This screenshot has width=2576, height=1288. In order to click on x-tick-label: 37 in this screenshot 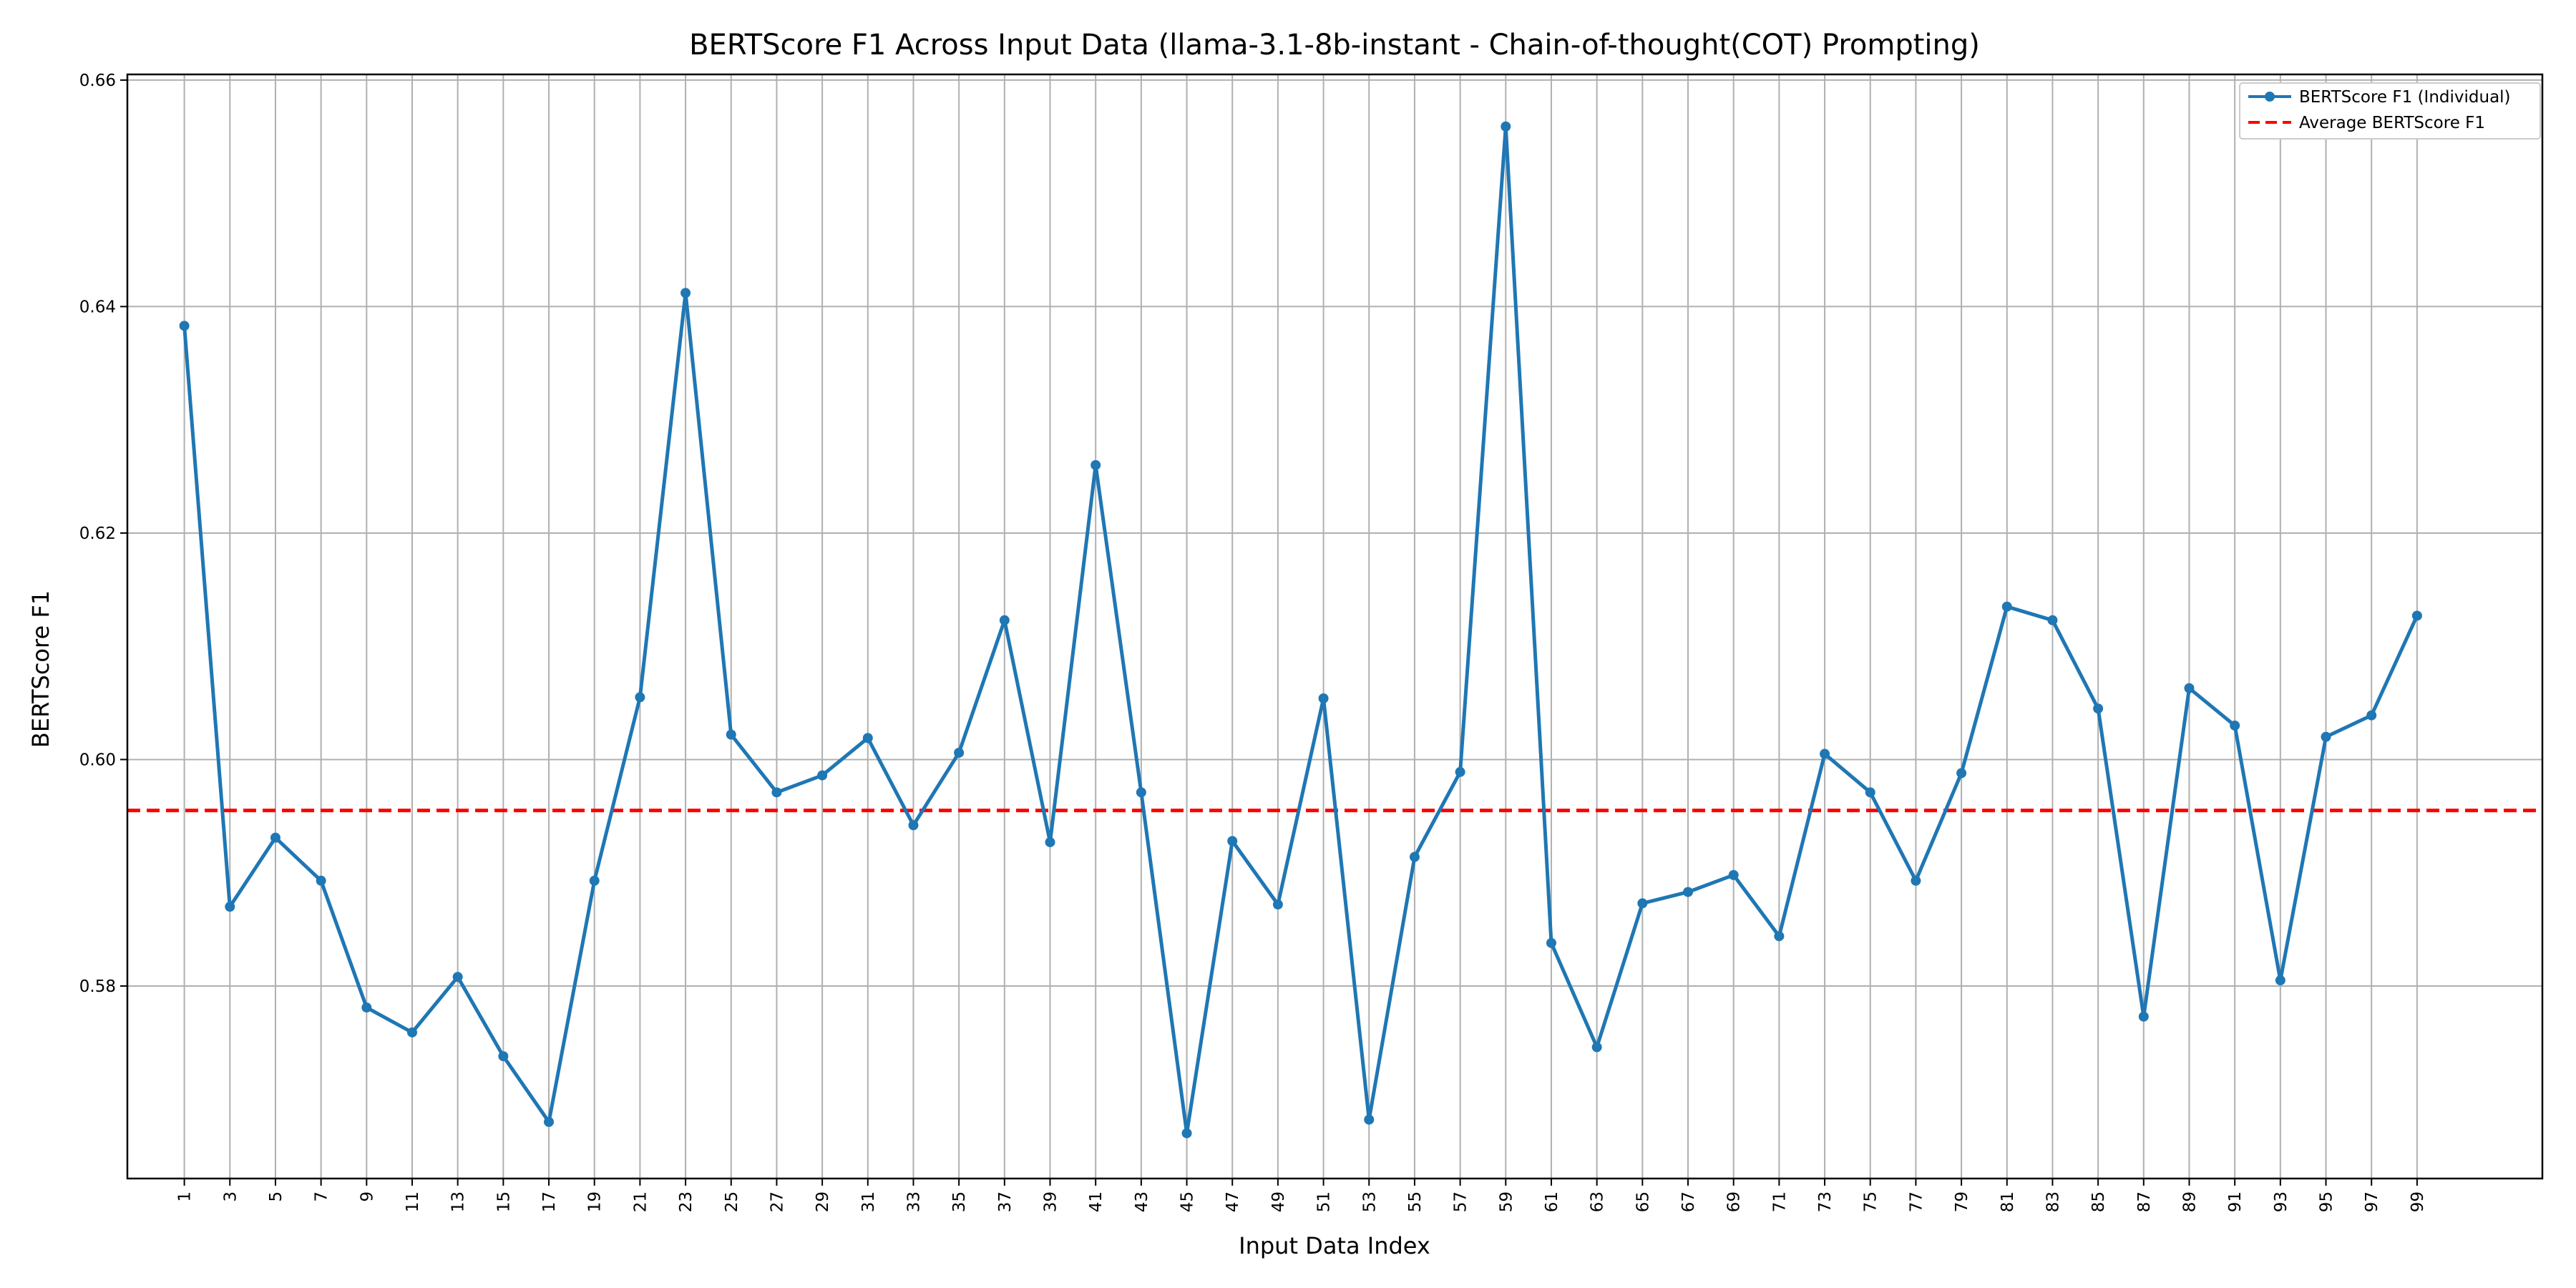, I will do `click(1005, 1201)`.